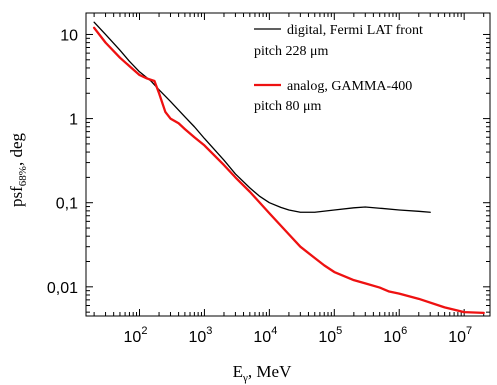 The height and width of the screenshot is (385, 497). Describe the element at coordinates (67, 204) in the screenshot. I see `y-tick-label: 0,1` at that location.